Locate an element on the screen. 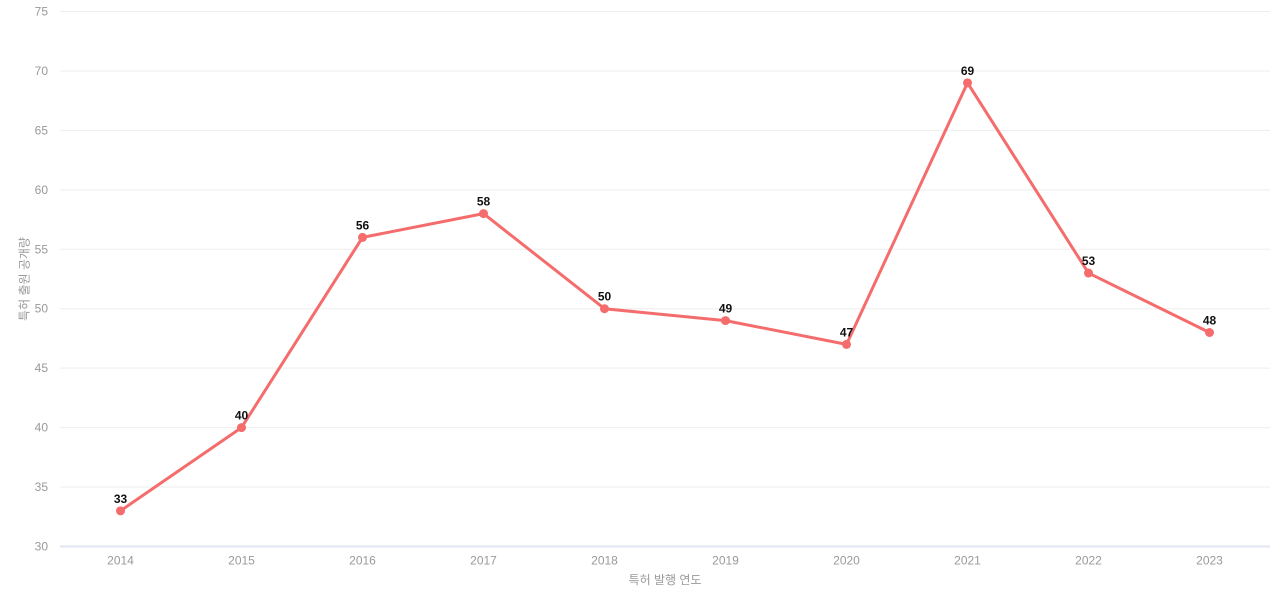  x-tick-label: 2019 is located at coordinates (725, 561).